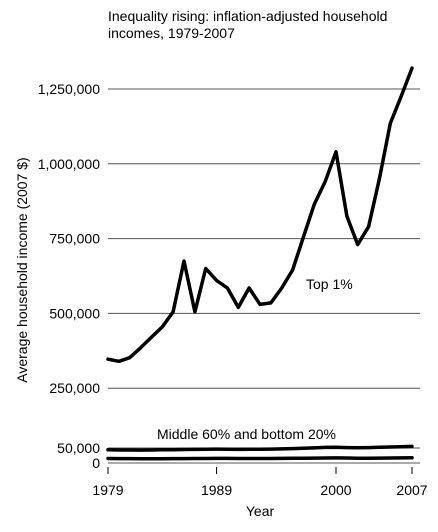 Image resolution: width=438 pixels, height=532 pixels. I want to click on y-tick-label: 750,000, so click(74, 239).